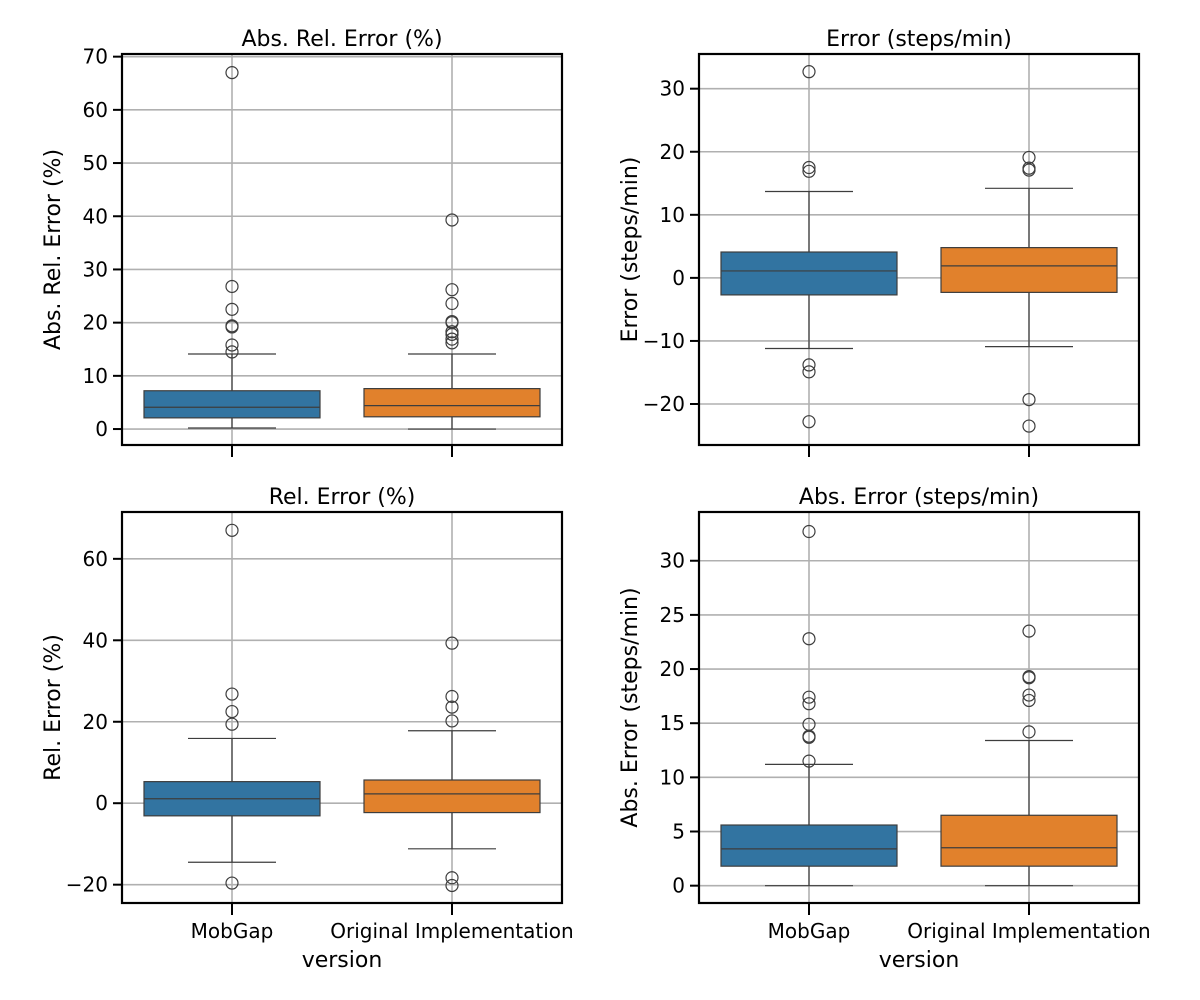  Describe the element at coordinates (919, 960) in the screenshot. I see `x-axis-label-right: version` at that location.